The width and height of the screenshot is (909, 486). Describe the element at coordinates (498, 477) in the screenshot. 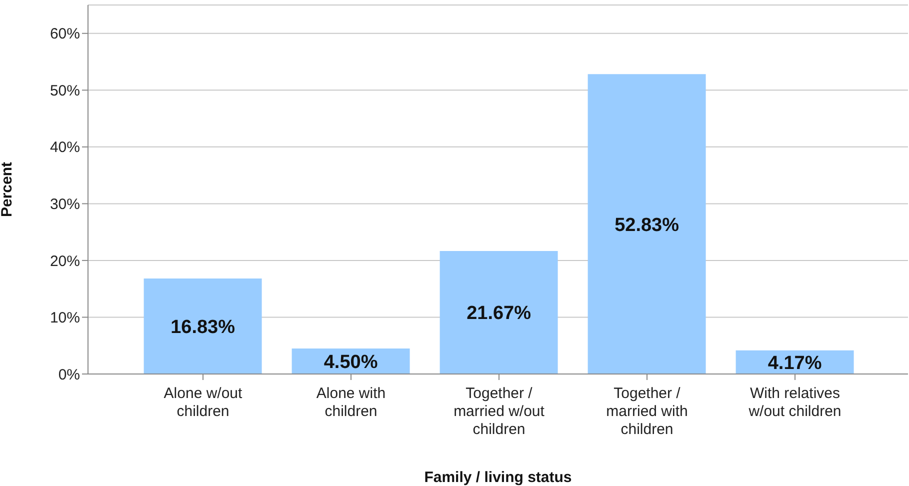

I see `x-axis-title: Family / living status` at that location.